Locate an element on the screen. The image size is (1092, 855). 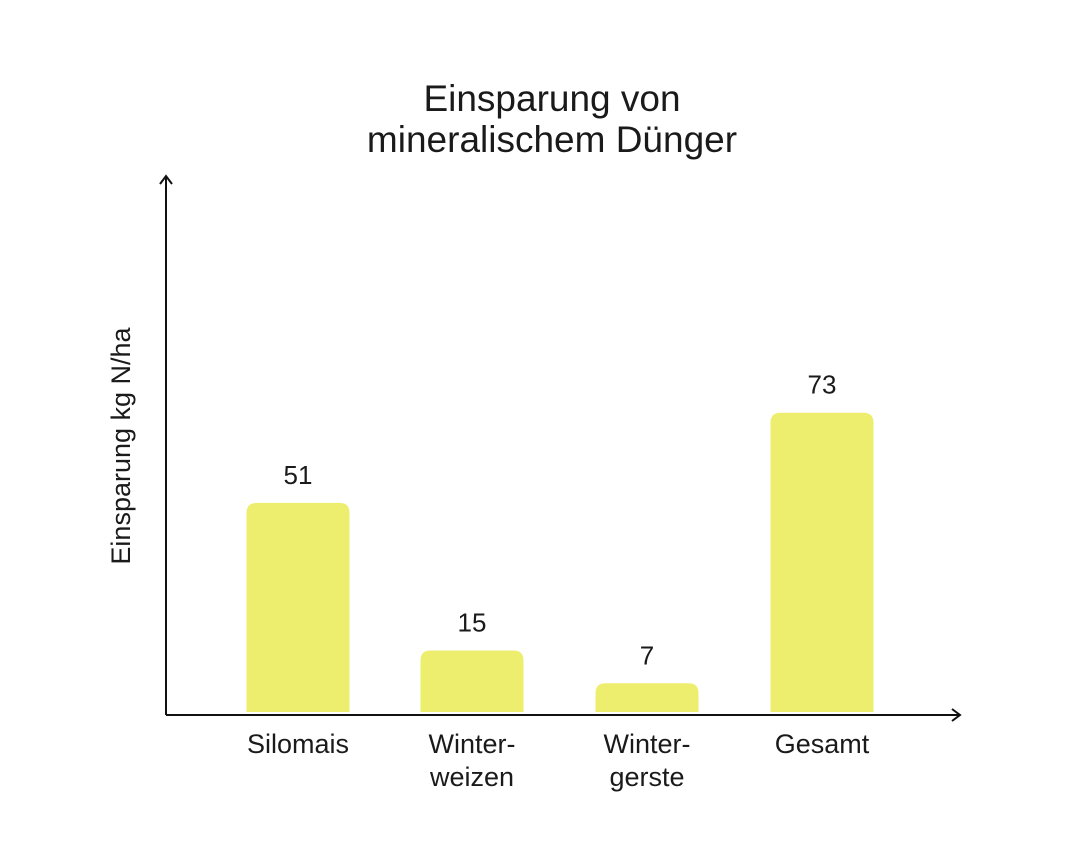
y-axis-label-group: Einsparung kg N/ha is located at coordinates (121, 445).